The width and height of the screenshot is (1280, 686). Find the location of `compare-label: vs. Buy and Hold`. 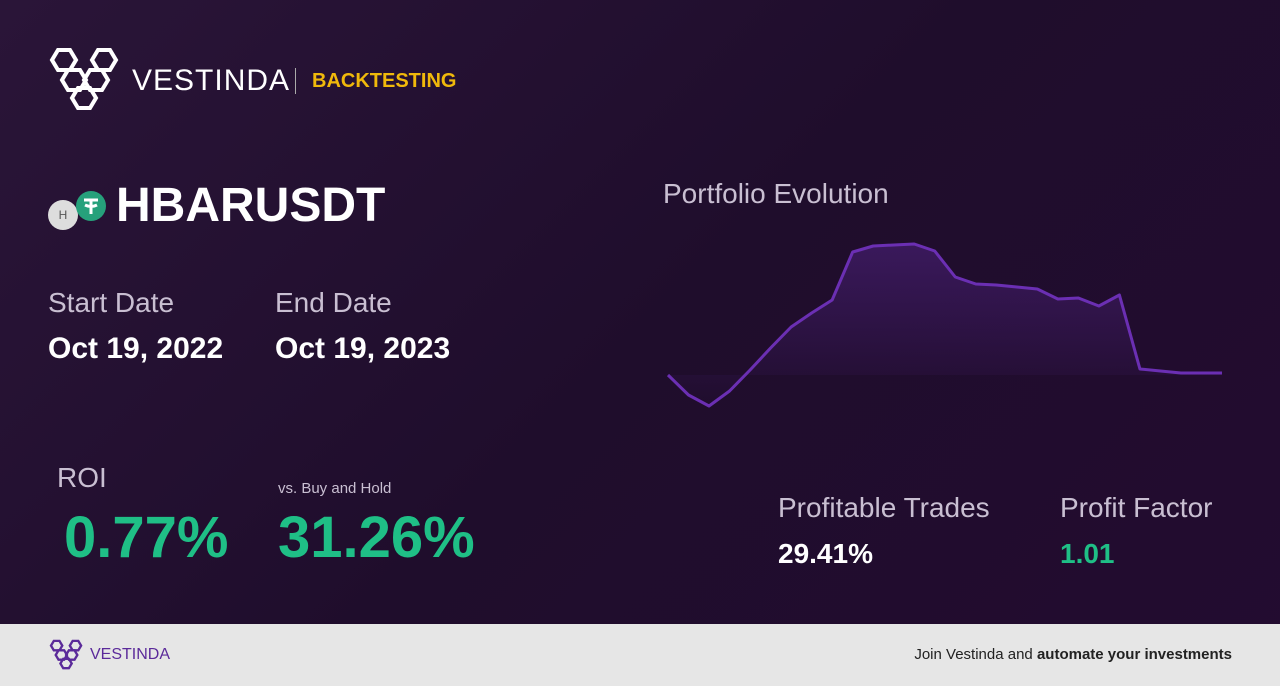

compare-label: vs. Buy and Hold is located at coordinates (335, 488).